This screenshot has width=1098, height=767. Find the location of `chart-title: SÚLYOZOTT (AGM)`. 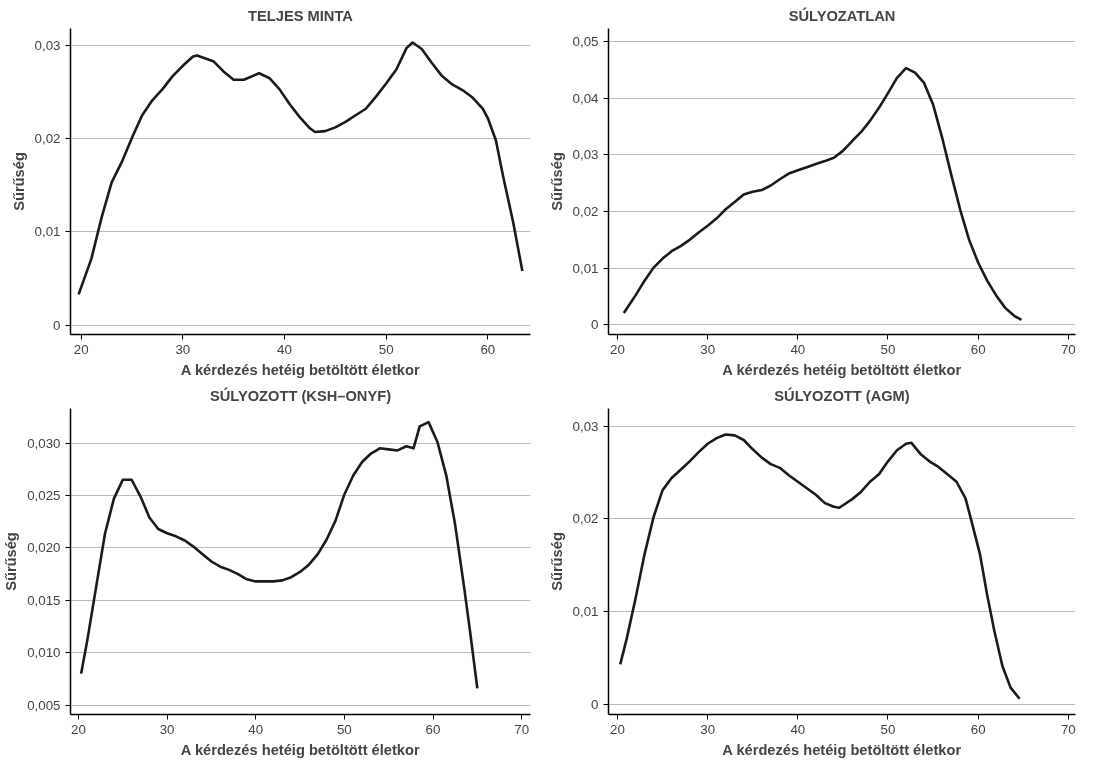

chart-title: SÚLYOZOTT (AGM) is located at coordinates (842, 395).